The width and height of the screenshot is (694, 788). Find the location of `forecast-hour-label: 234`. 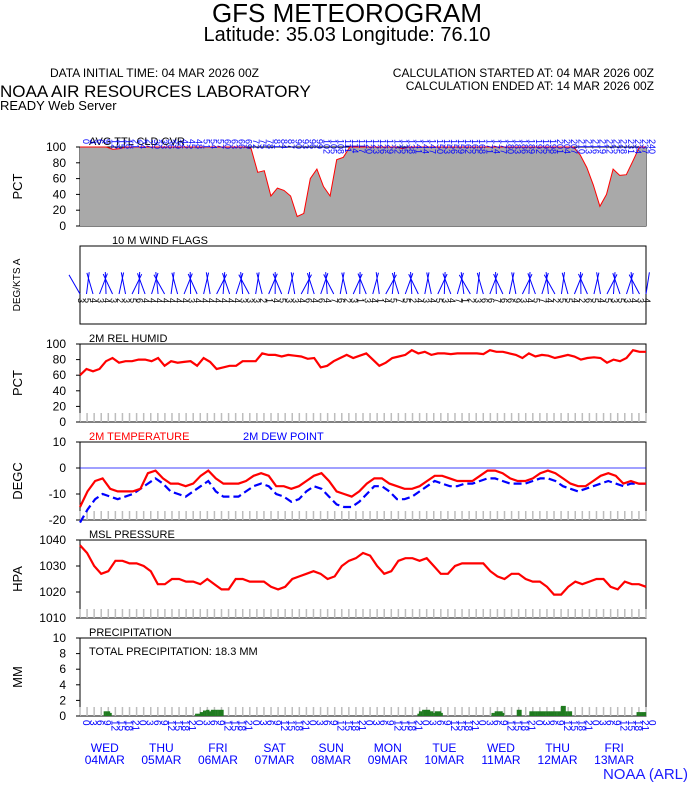

forecast-hour-label: 234 is located at coordinates (638, 146).